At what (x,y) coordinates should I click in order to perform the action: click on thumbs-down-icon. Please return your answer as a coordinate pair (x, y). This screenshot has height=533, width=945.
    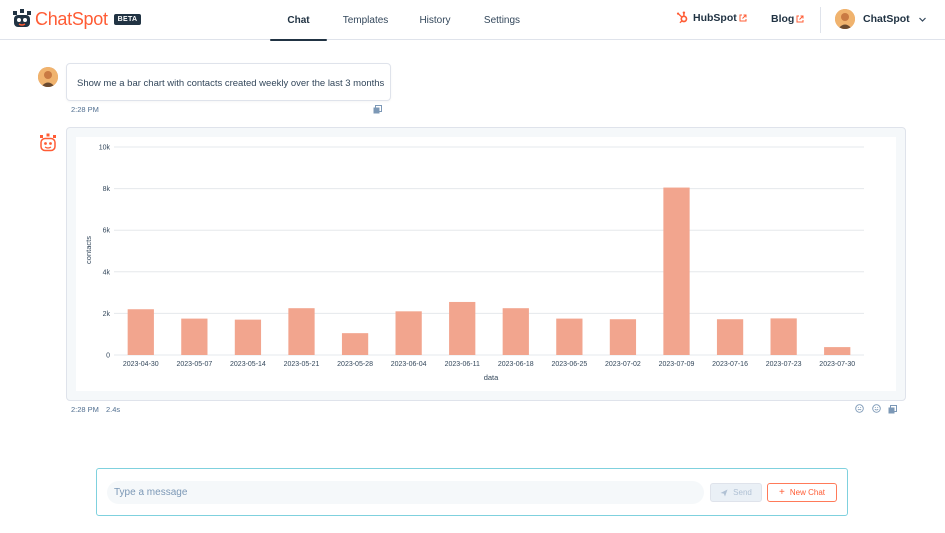
    Looking at the image, I should click on (859, 408).